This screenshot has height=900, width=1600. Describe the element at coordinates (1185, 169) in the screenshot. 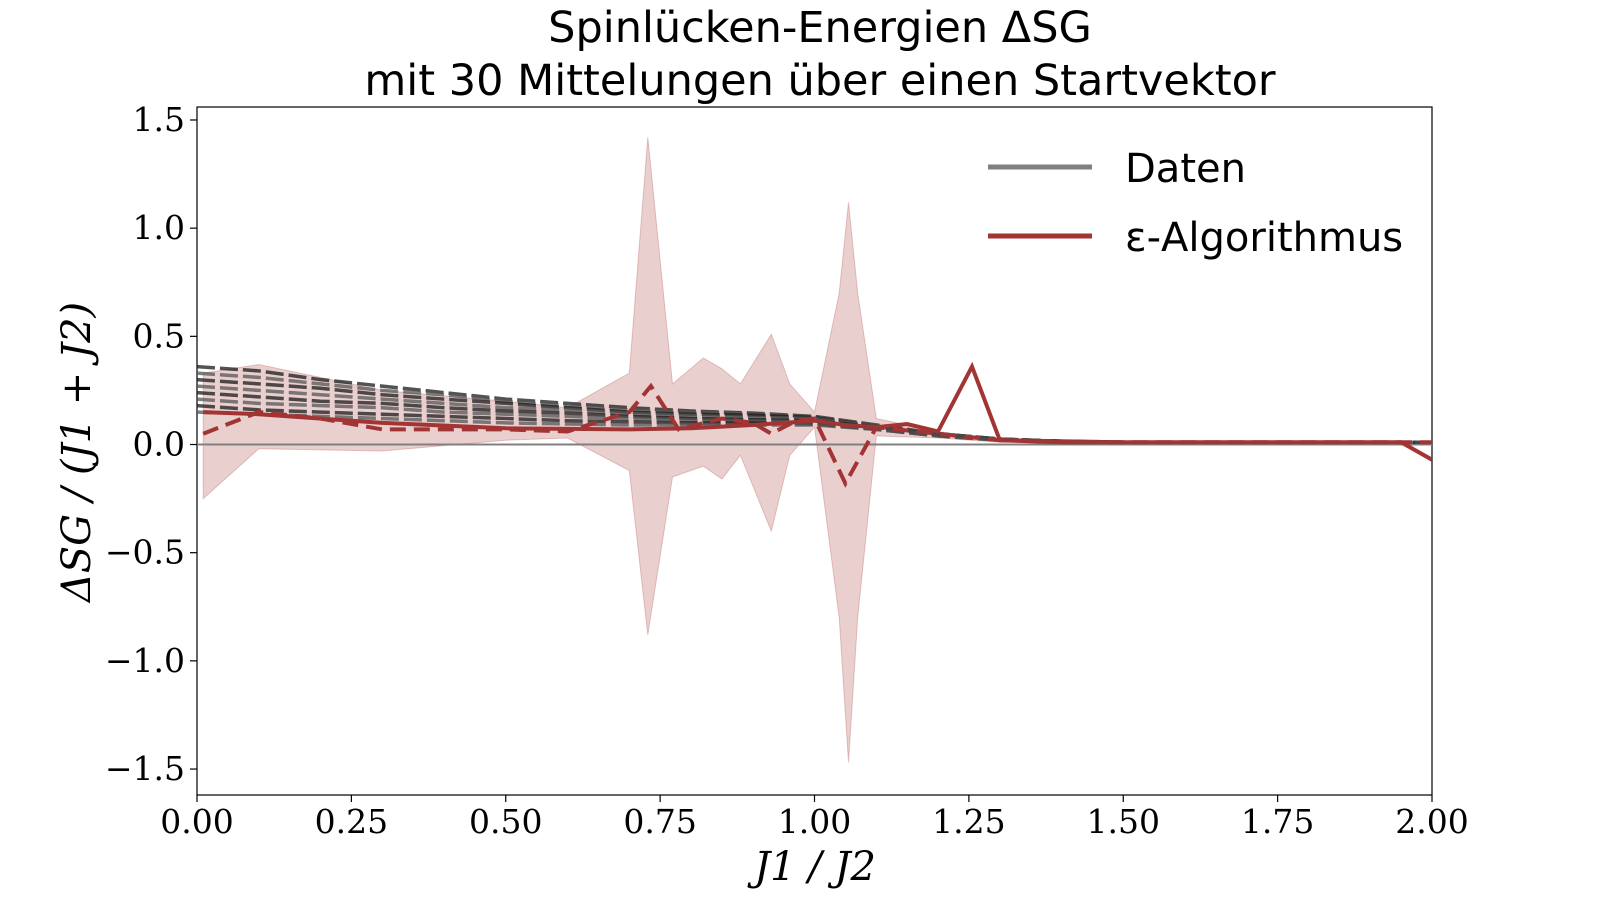

I see `legend-label-data: Daten` at that location.